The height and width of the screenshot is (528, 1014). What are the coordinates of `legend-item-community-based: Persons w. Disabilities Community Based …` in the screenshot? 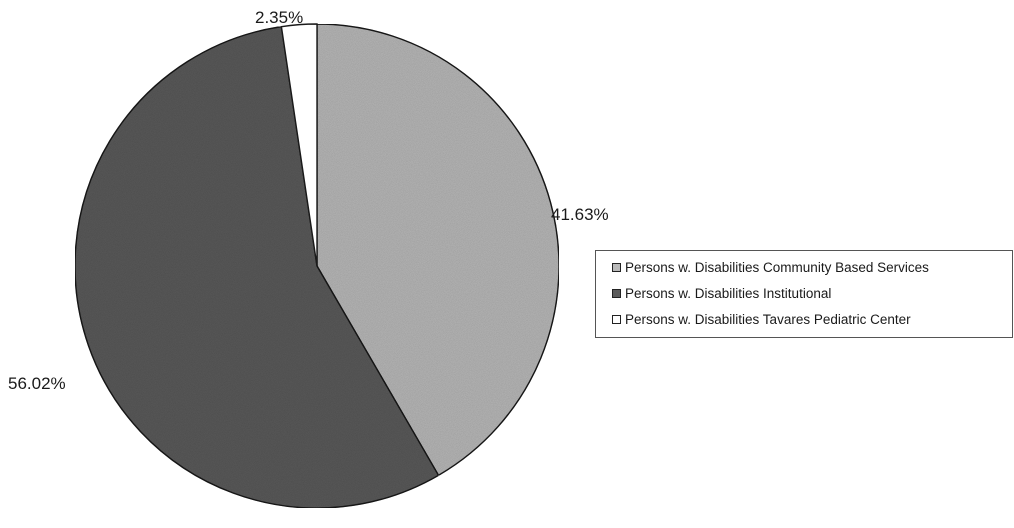 It's located at (770, 267).